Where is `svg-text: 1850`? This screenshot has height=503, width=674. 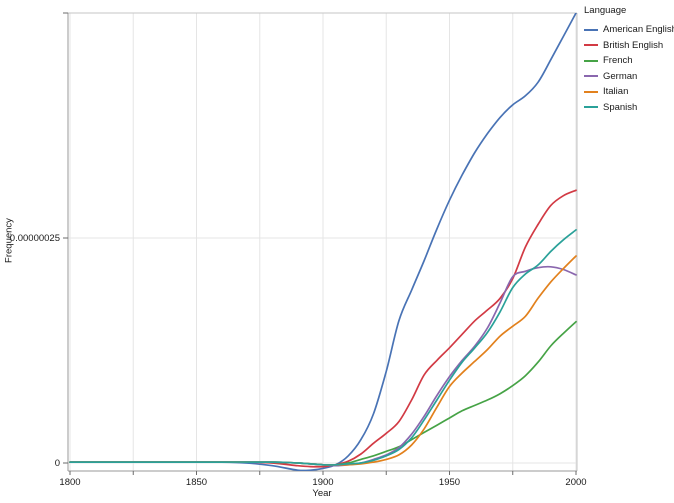 svg-text: 1850 is located at coordinates (196, 482).